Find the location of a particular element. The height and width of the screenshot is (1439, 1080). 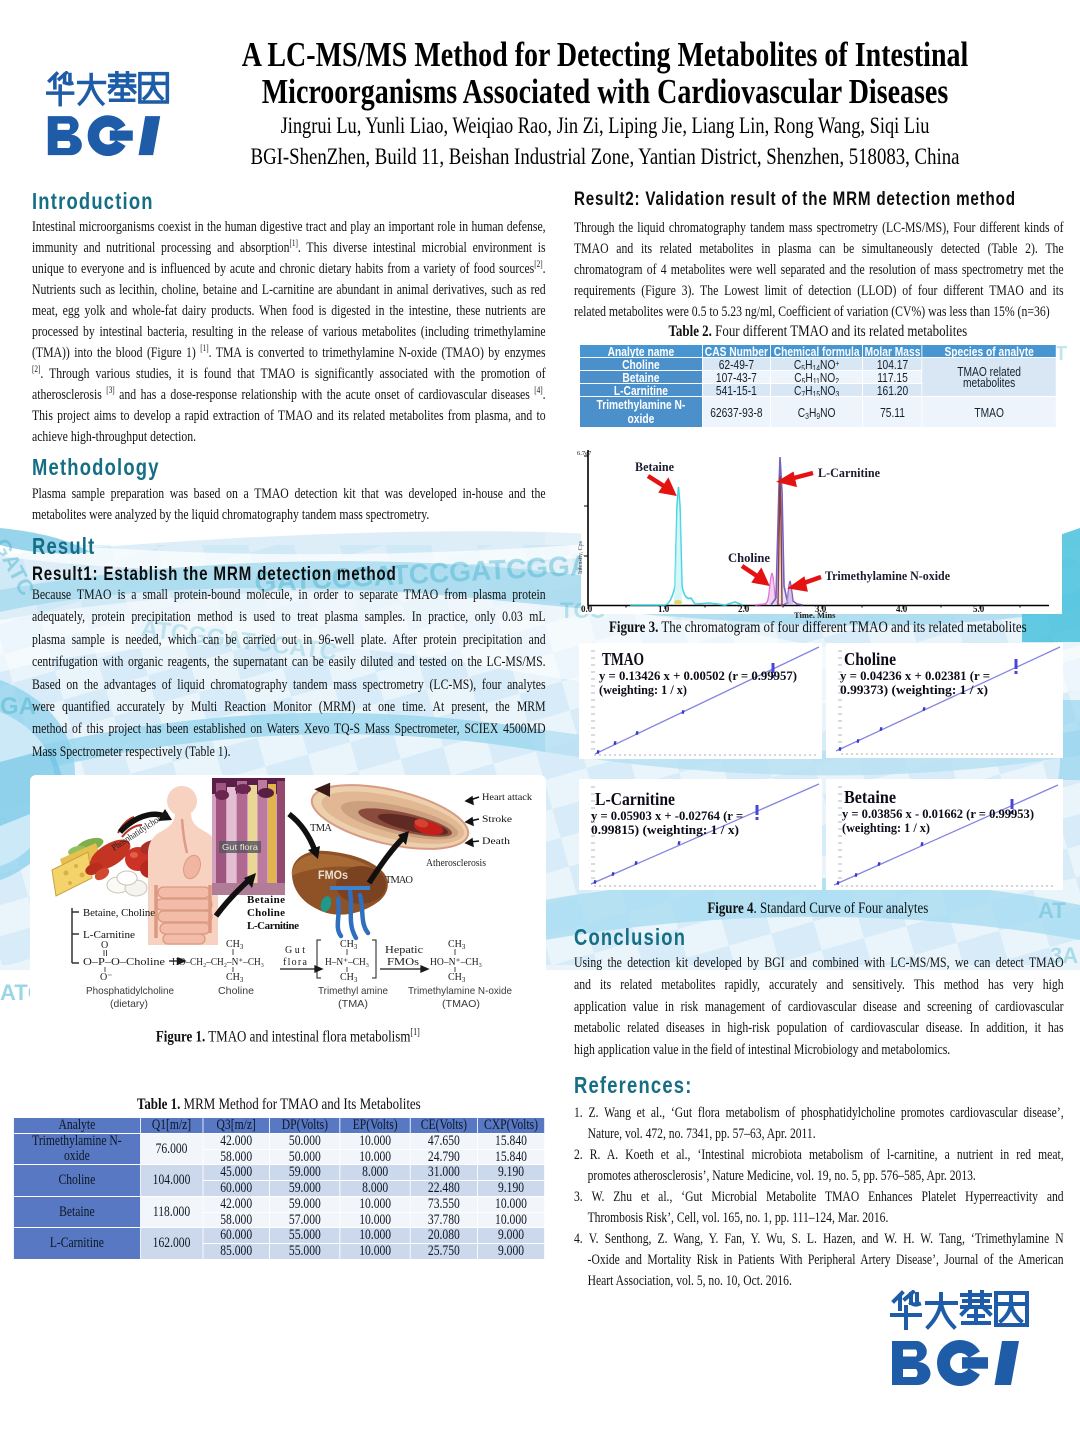

svg-text: O⁻ is located at coordinates (106, 977).